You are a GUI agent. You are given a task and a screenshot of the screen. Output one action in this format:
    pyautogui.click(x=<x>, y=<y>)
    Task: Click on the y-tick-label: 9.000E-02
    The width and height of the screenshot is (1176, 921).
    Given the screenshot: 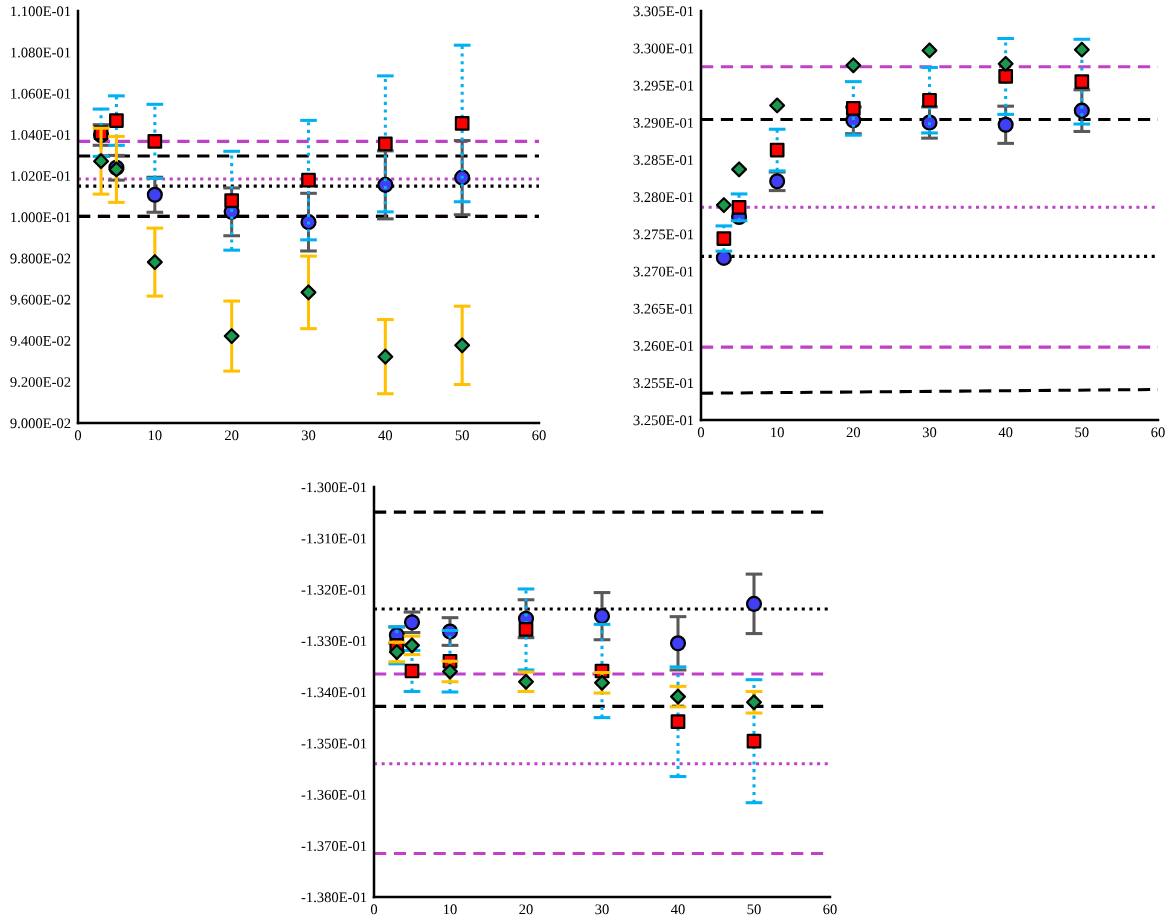 What is the action you would take?
    pyautogui.click(x=40, y=423)
    